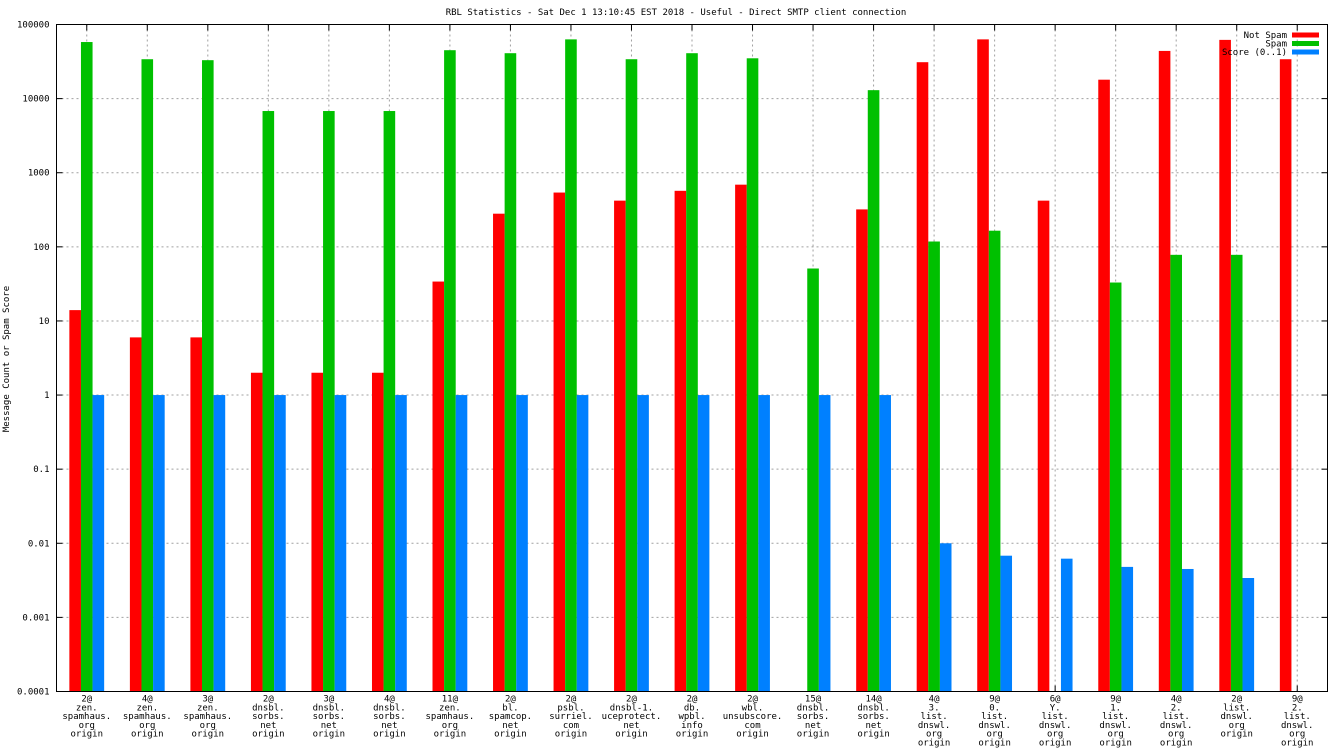  I want to click on x-tick-label: 9@ 2. list. dnswl. org origin, so click(1297, 722).